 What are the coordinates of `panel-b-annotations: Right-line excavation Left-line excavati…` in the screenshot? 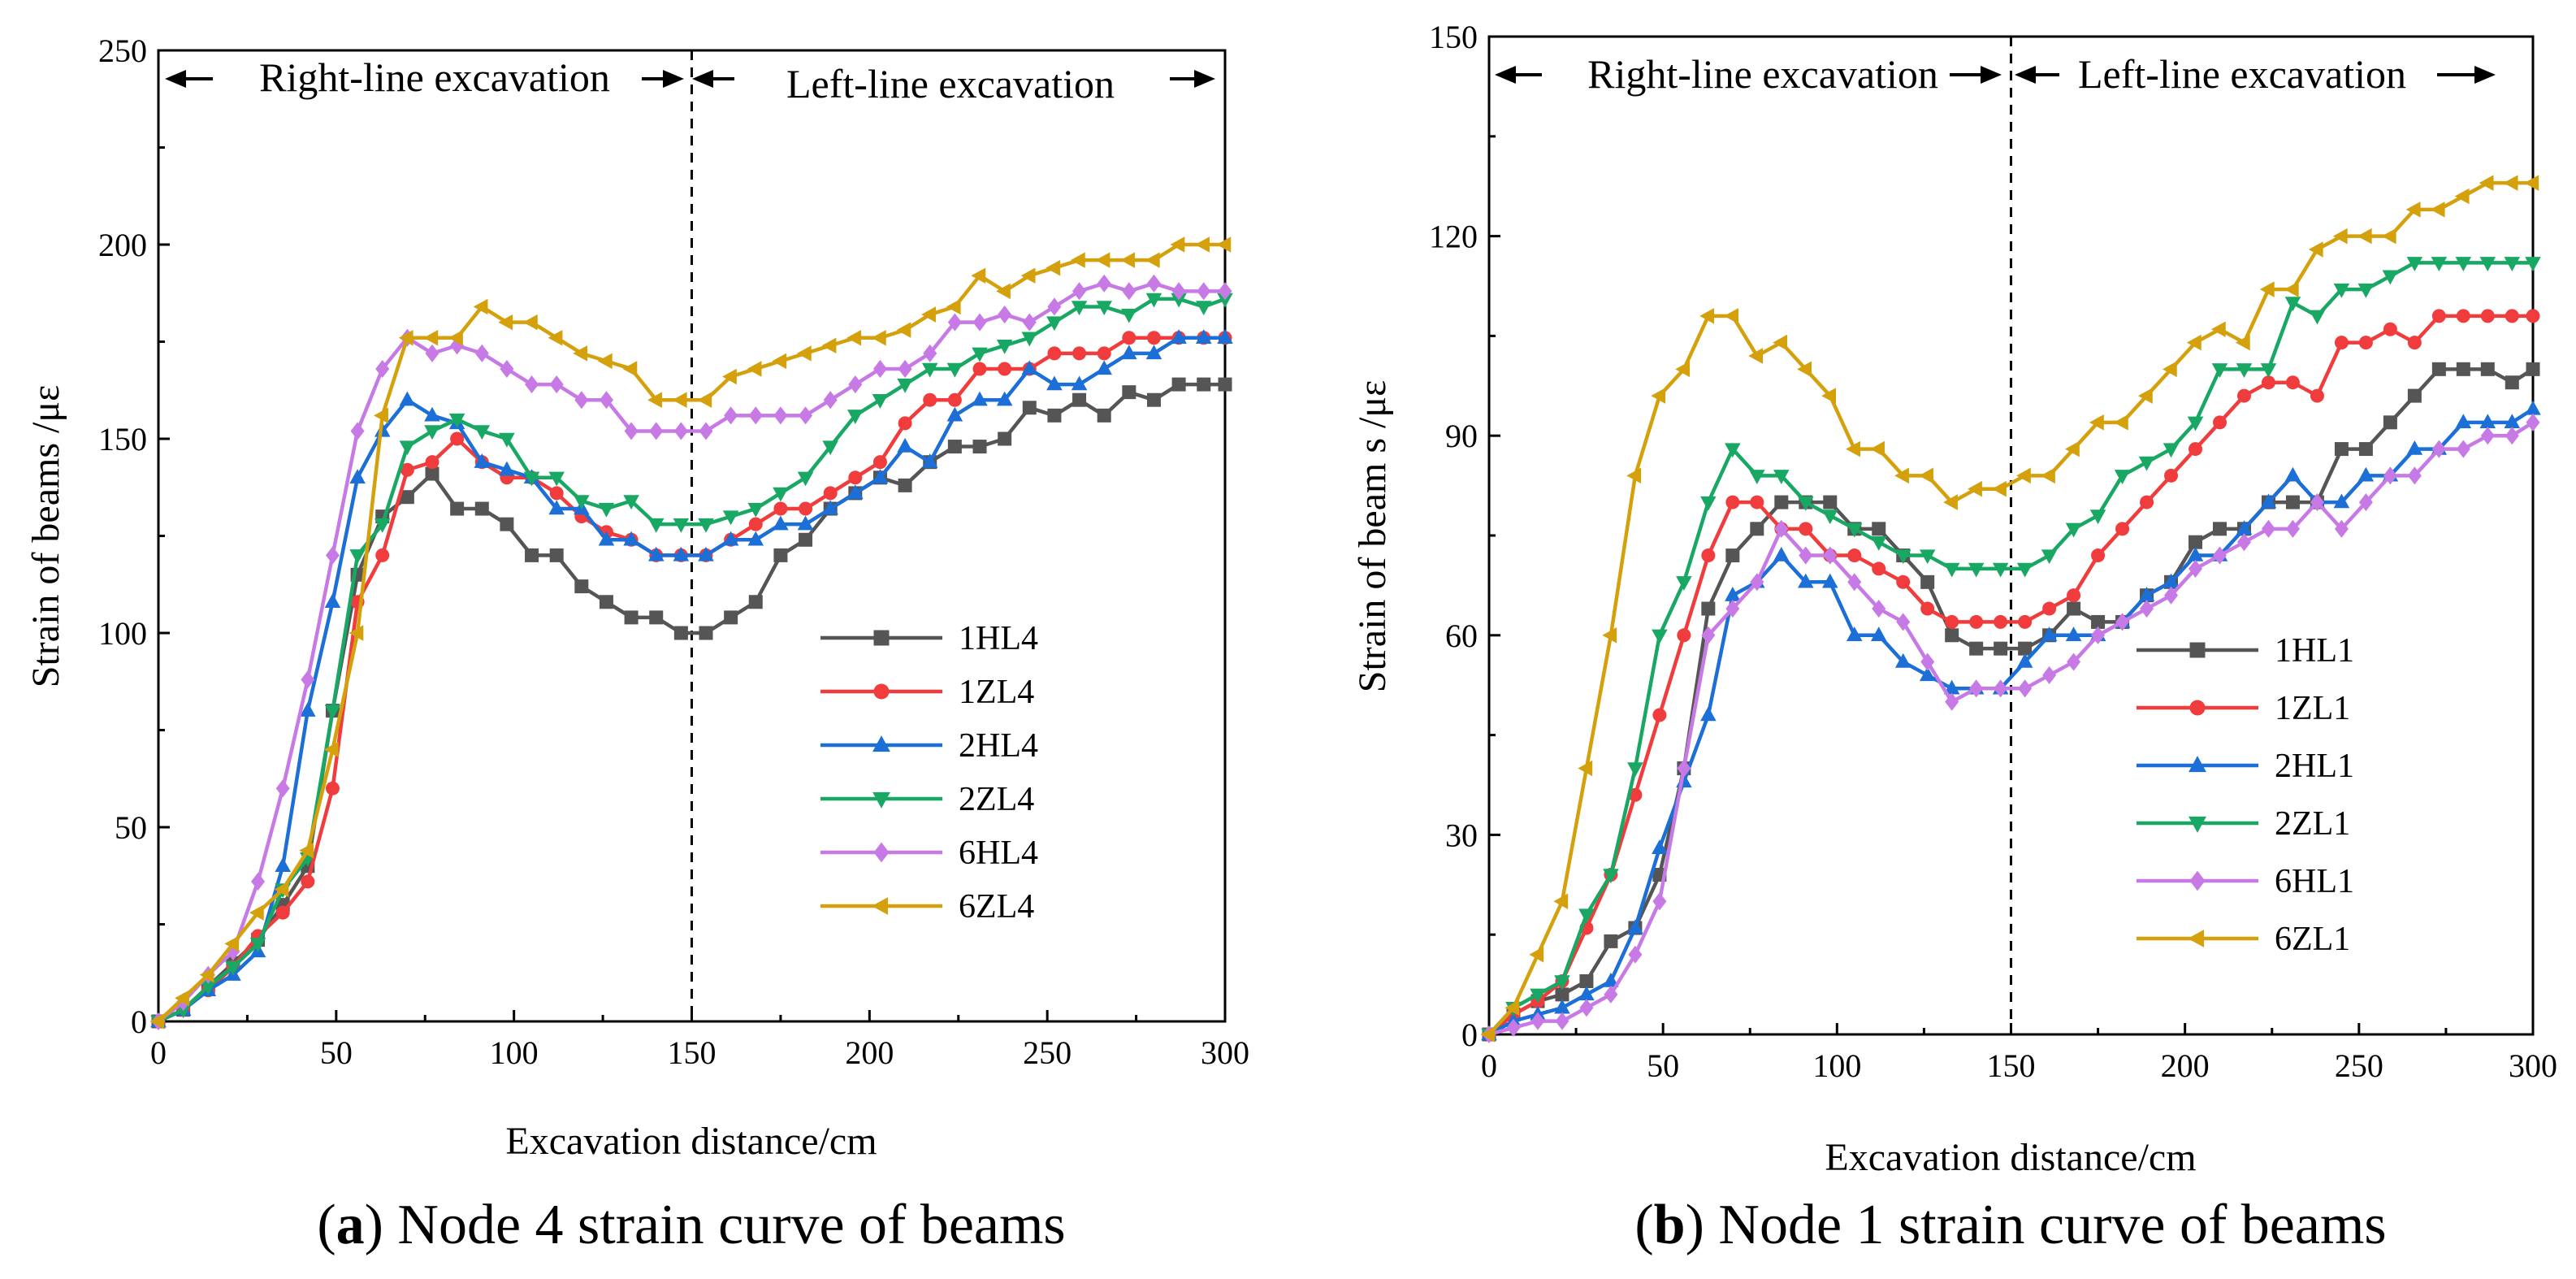 It's located at (1996, 74).